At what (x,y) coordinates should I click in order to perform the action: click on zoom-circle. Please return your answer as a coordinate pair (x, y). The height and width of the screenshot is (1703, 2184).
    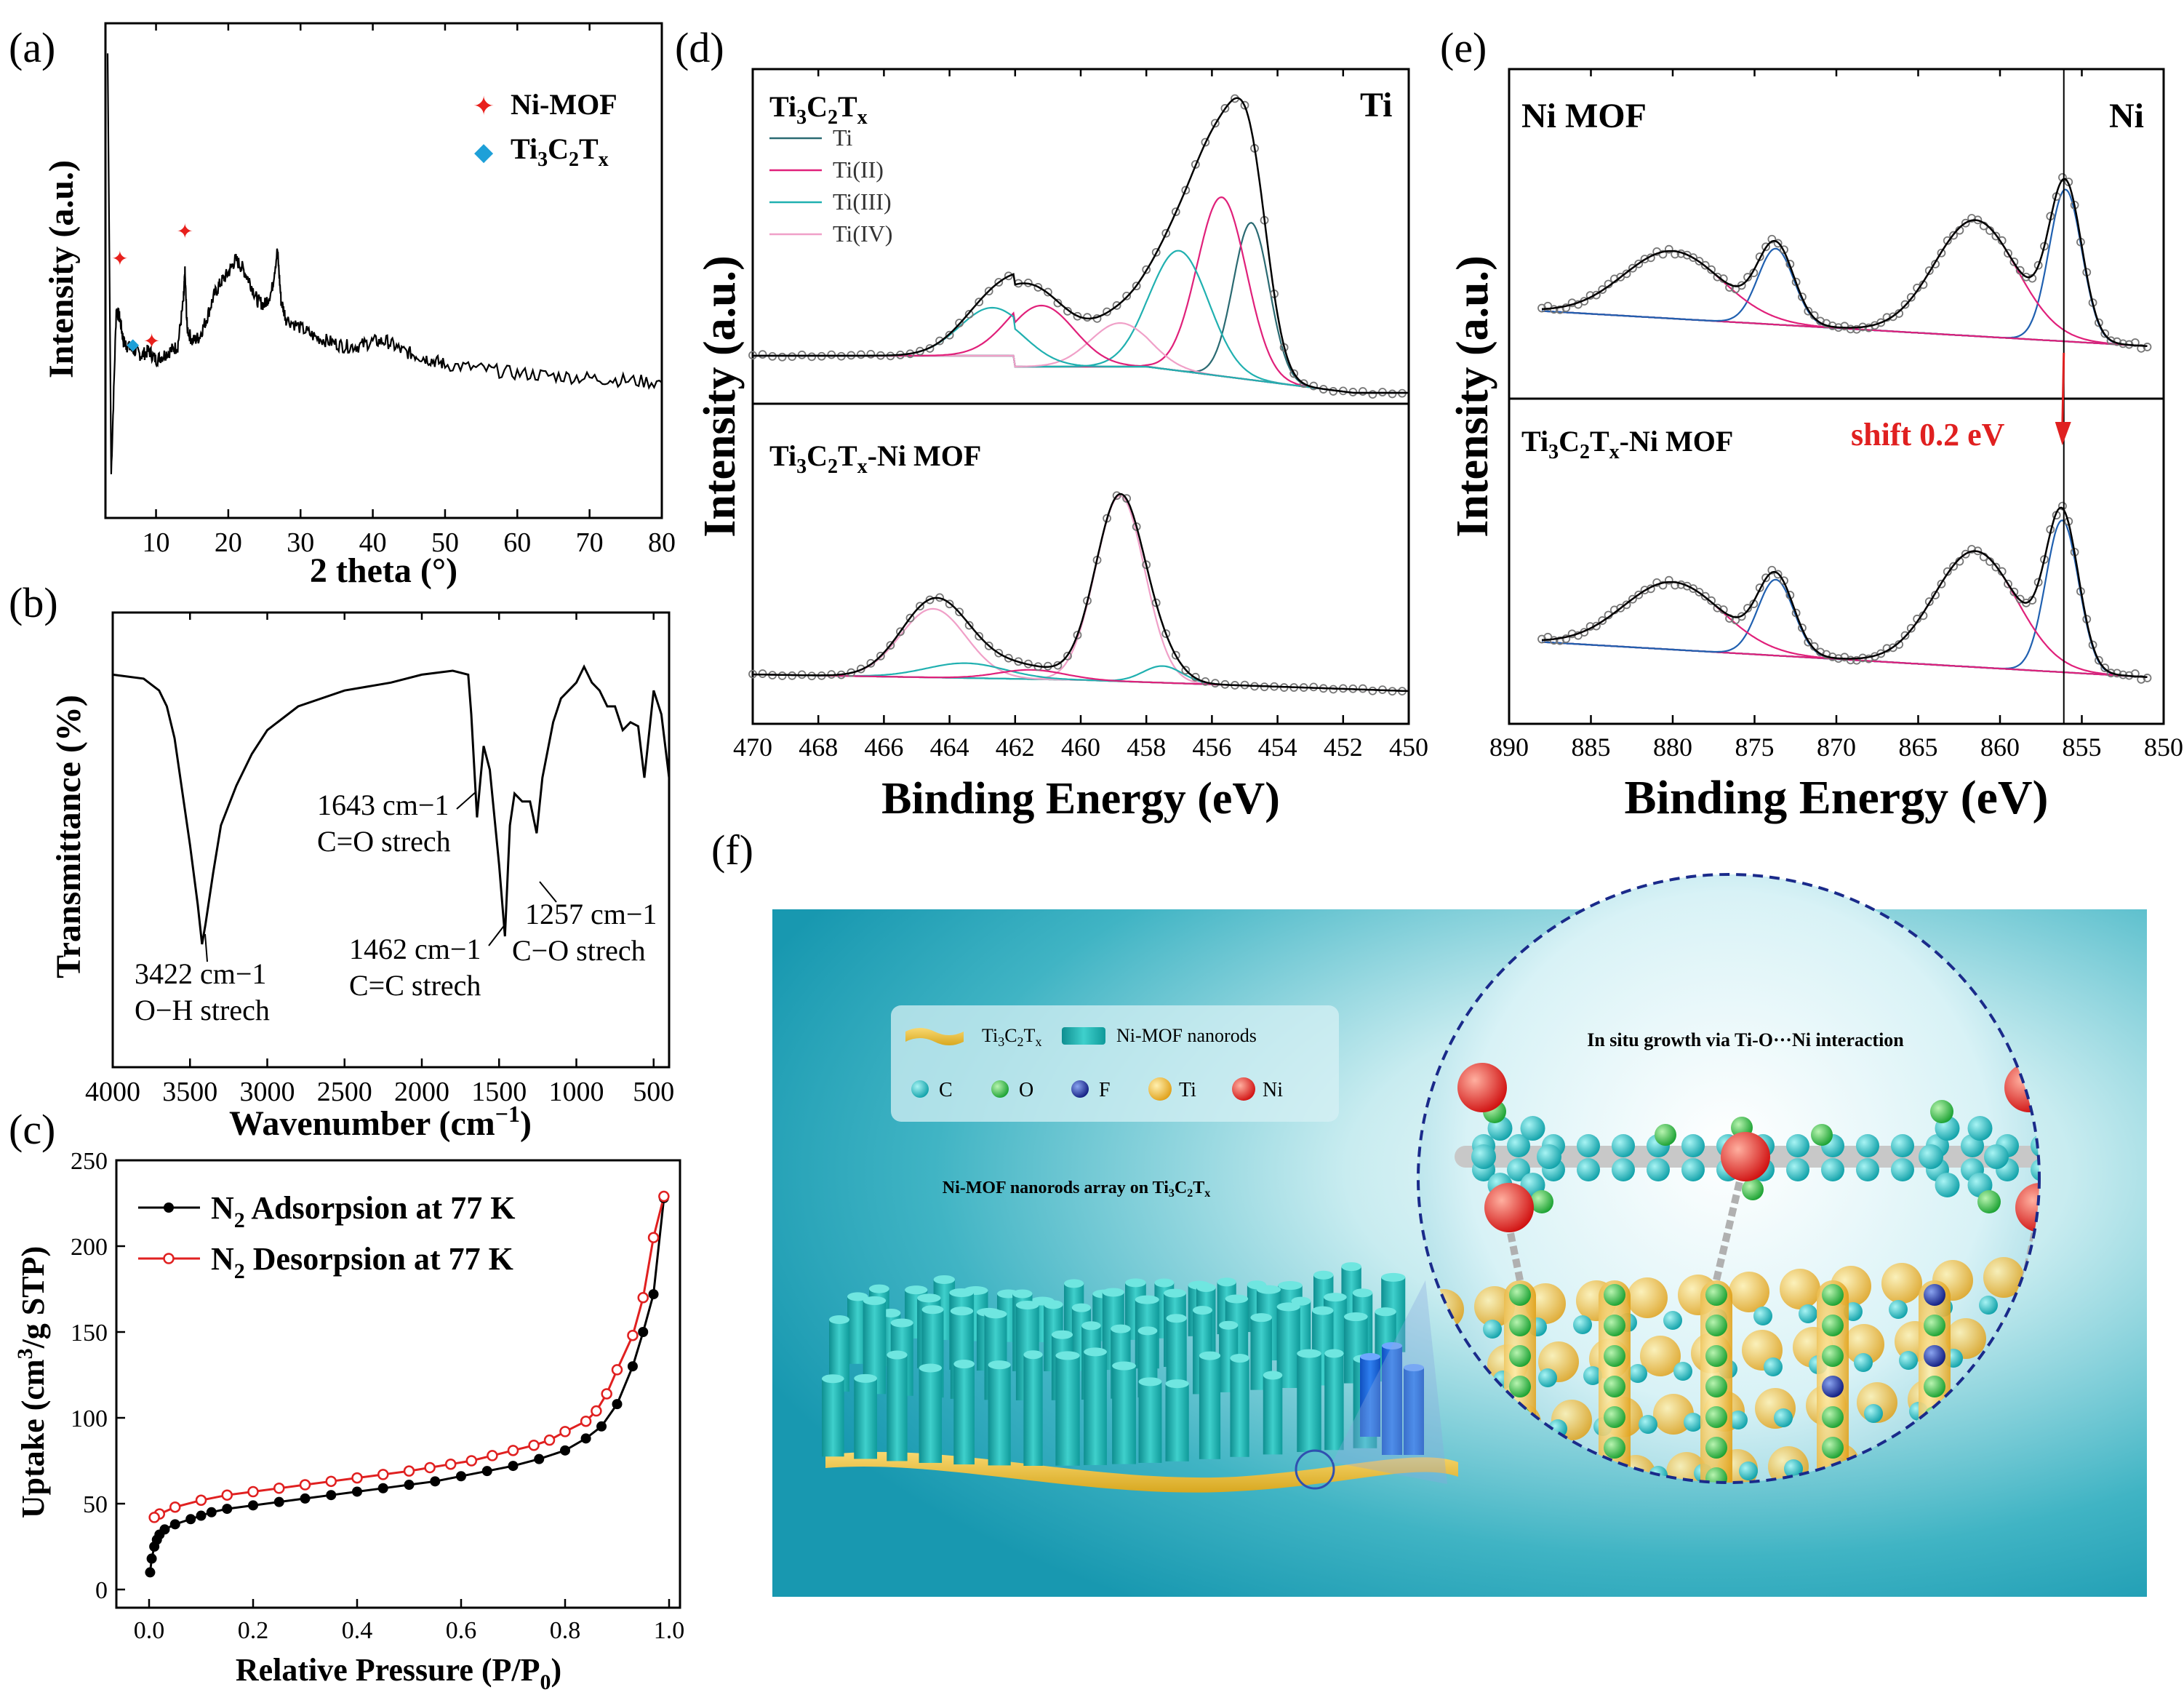
    Looking at the image, I should click on (1315, 1469).